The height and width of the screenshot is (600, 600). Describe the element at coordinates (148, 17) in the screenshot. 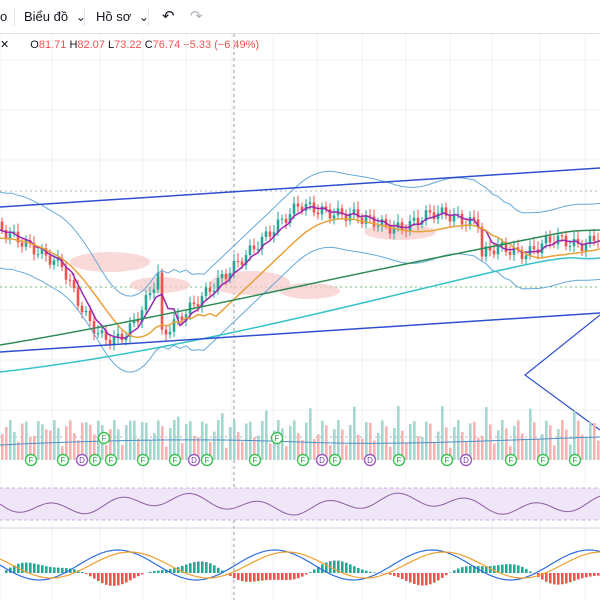

I see `toolbar-divider` at that location.